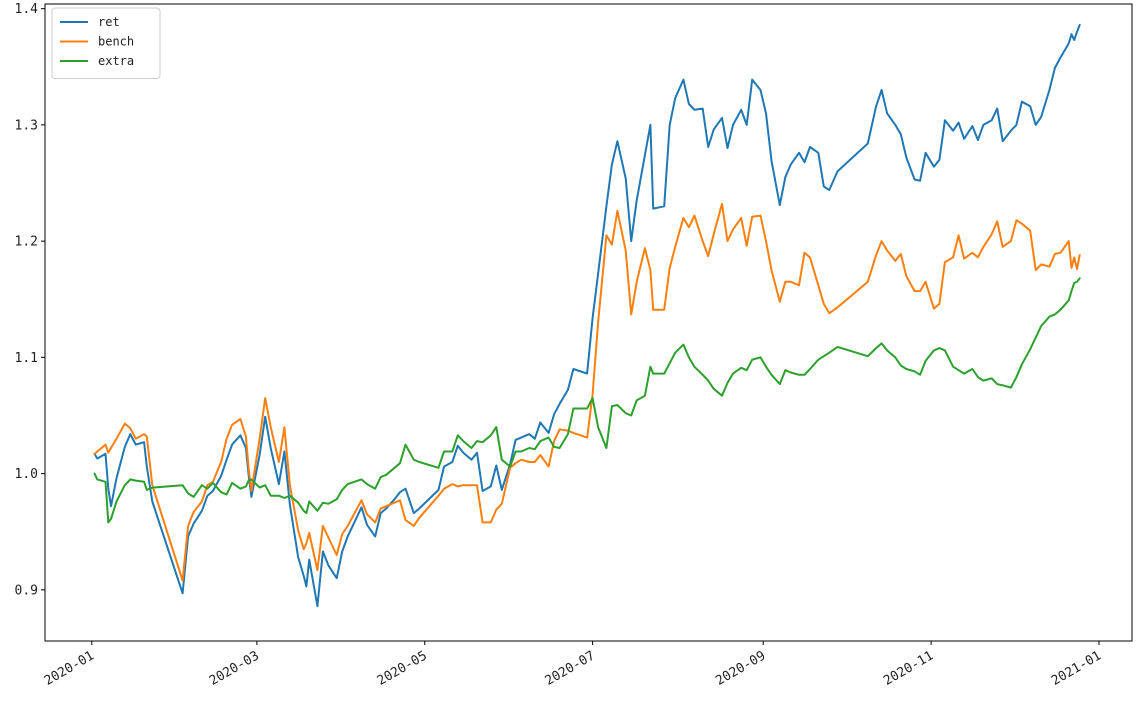  What do you see at coordinates (26, 358) in the screenshot?
I see `y-tick-label: 1.1` at bounding box center [26, 358].